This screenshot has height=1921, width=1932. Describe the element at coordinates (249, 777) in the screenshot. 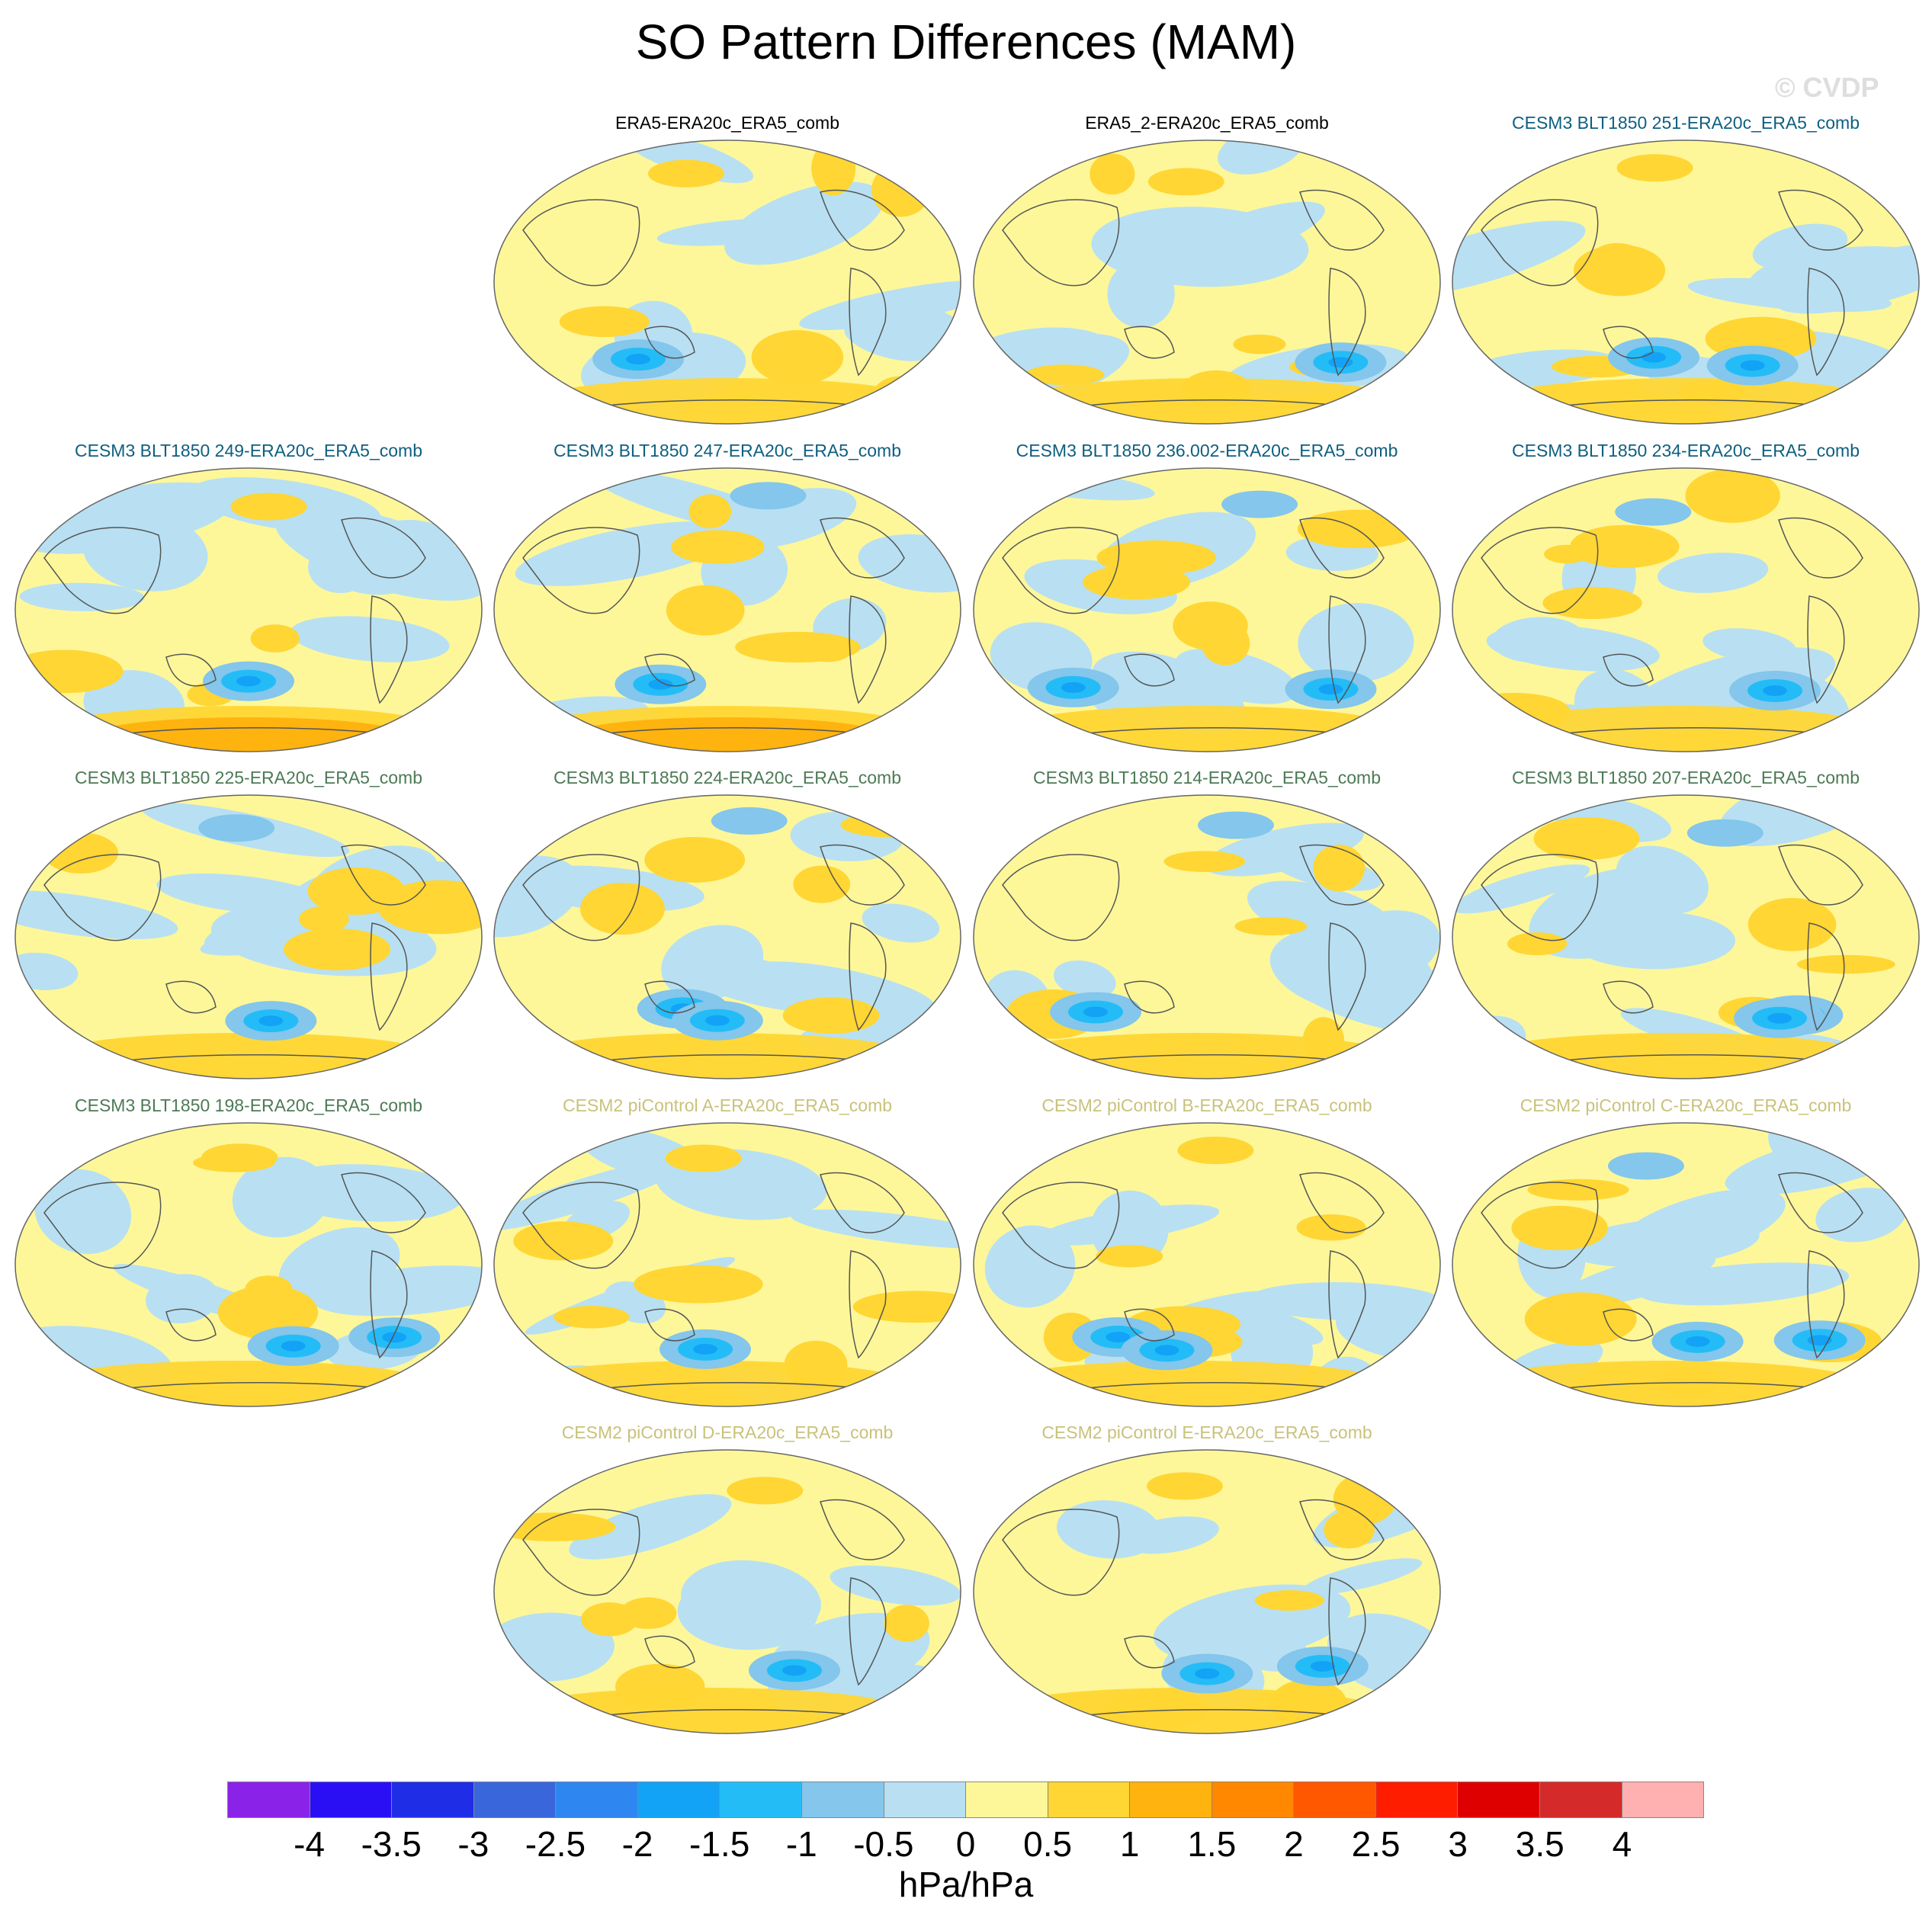

I see `panel-title: CESM3 BLT1850 225-ERA20c_ERA5_comb` at that location.